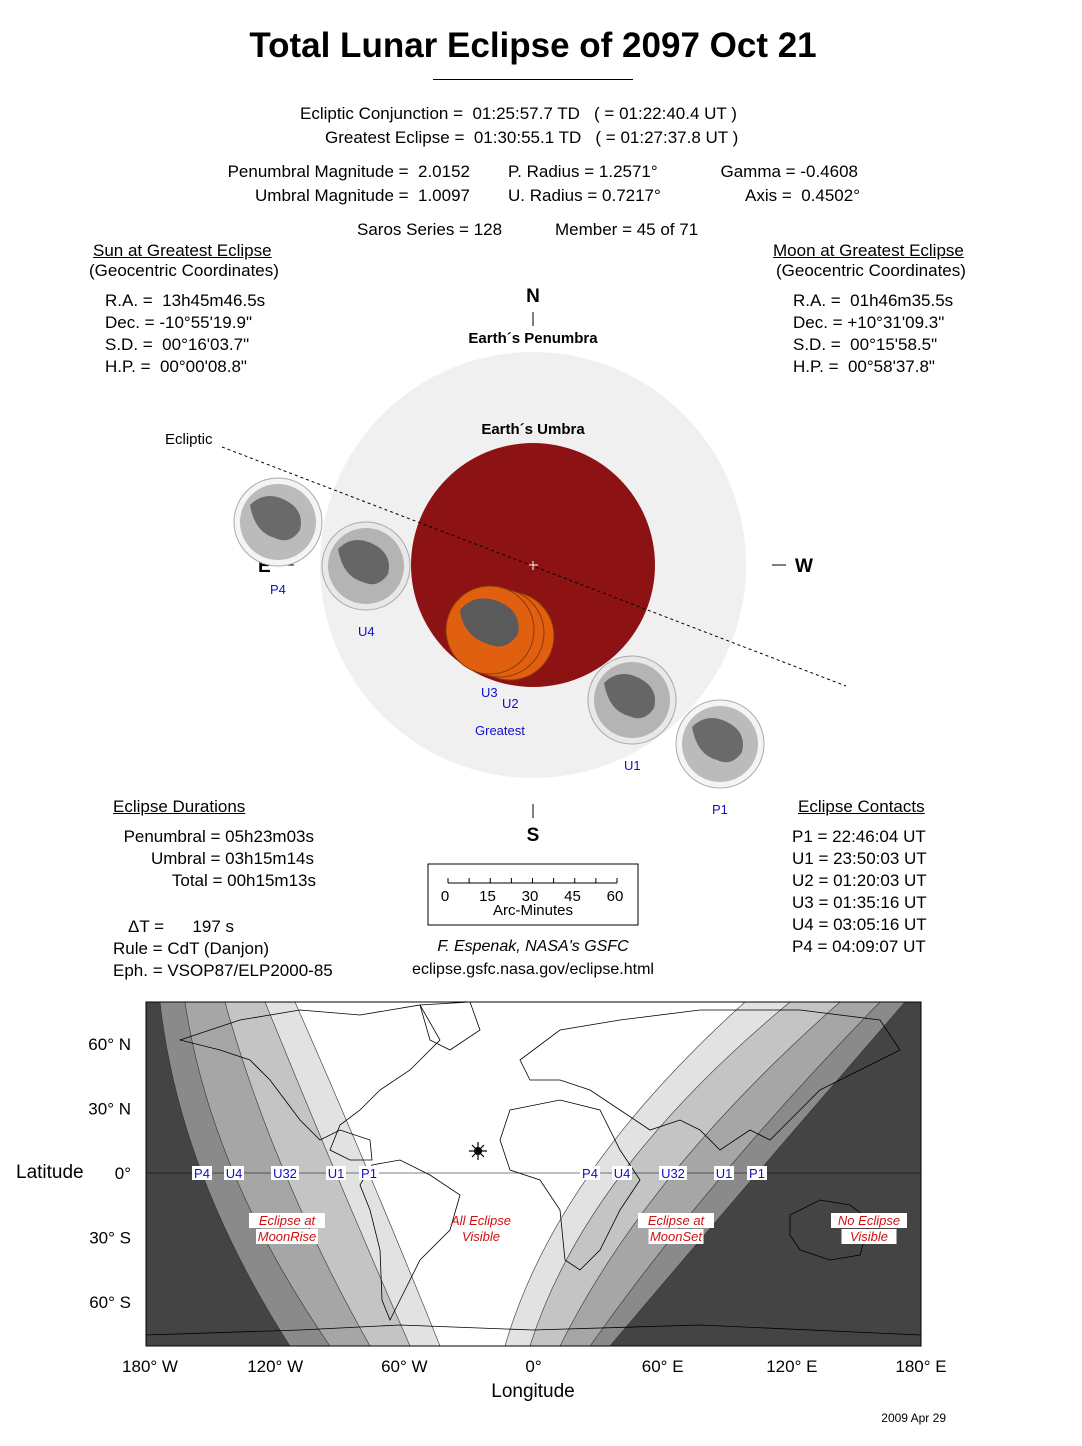  What do you see at coordinates (533, 565) in the screenshot?
I see `shadow-center-cross` at bounding box center [533, 565].